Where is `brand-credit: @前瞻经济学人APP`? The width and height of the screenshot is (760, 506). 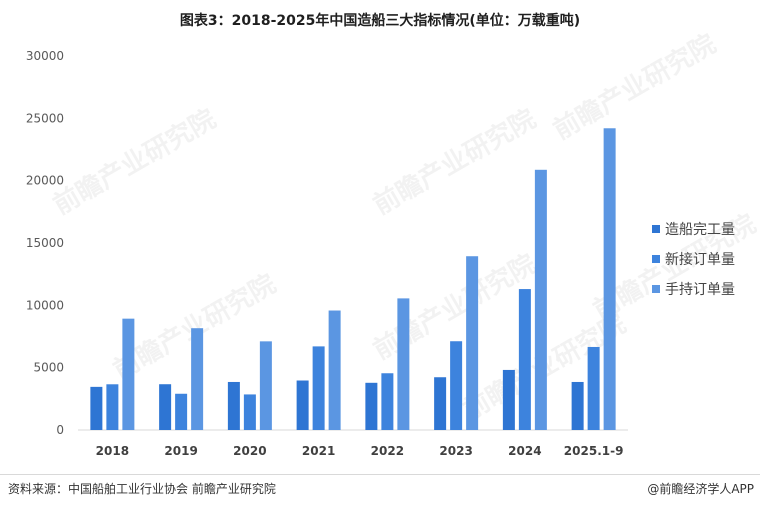 brand-credit: @前瞻经济学人APP is located at coordinates (700, 489).